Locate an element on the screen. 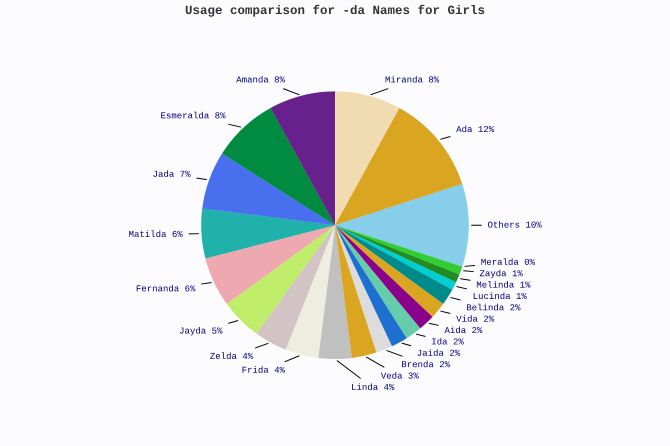  slice-label: Lucinda 1% is located at coordinates (500, 296).